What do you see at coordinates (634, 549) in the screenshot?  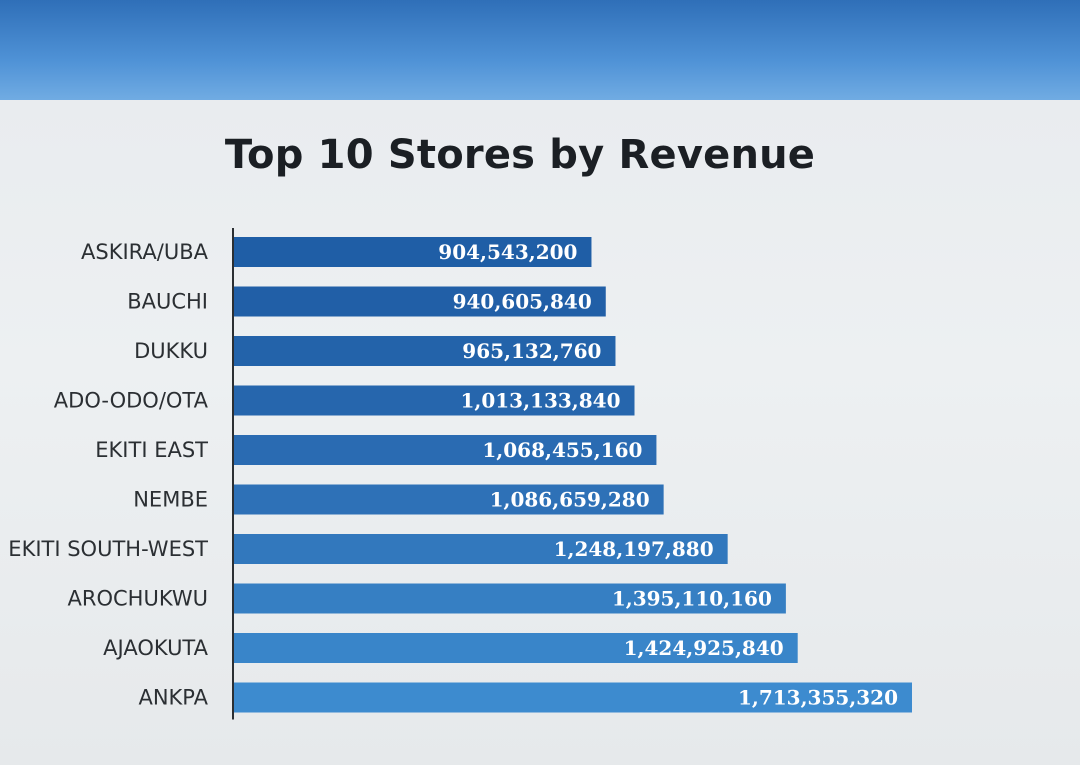 I see `data-label: 1,248,197,880` at bounding box center [634, 549].